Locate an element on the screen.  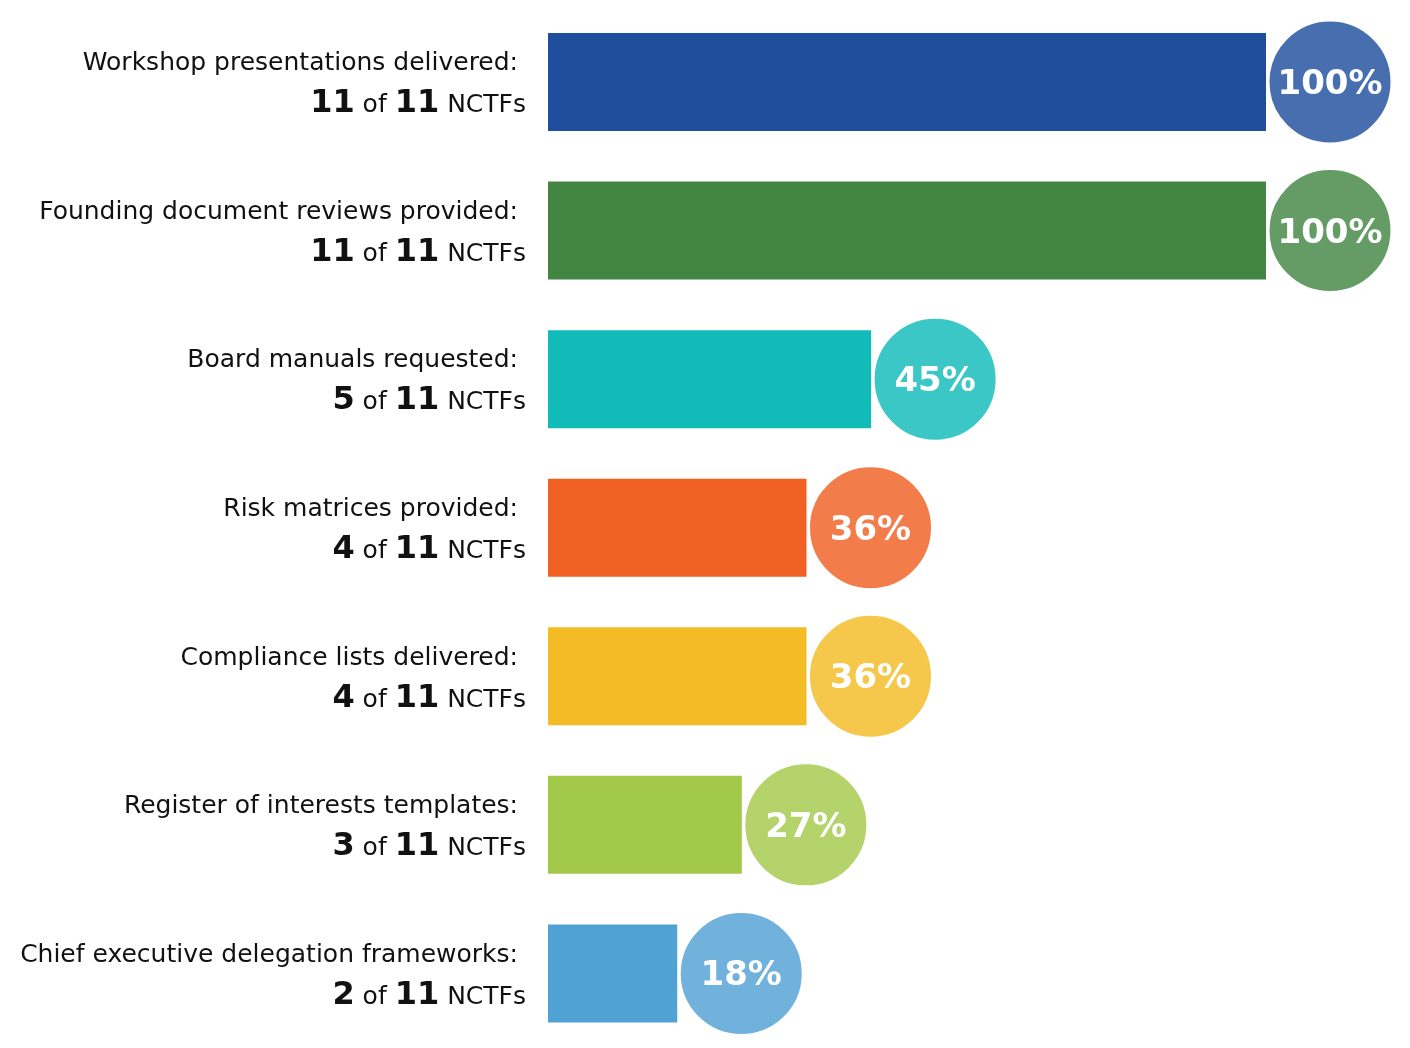
category-label: Compliance lists delivered: 4 of 11 NCTFs is located at coordinates (353, 678).